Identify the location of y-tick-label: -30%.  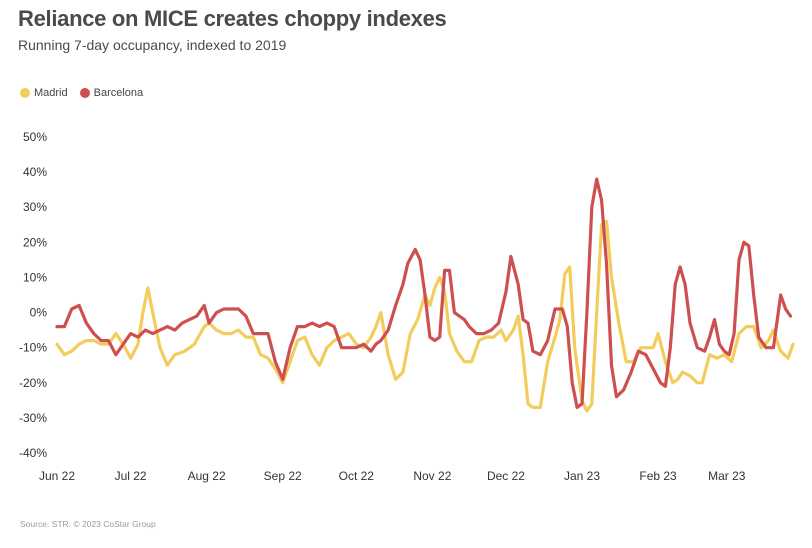
(33, 418).